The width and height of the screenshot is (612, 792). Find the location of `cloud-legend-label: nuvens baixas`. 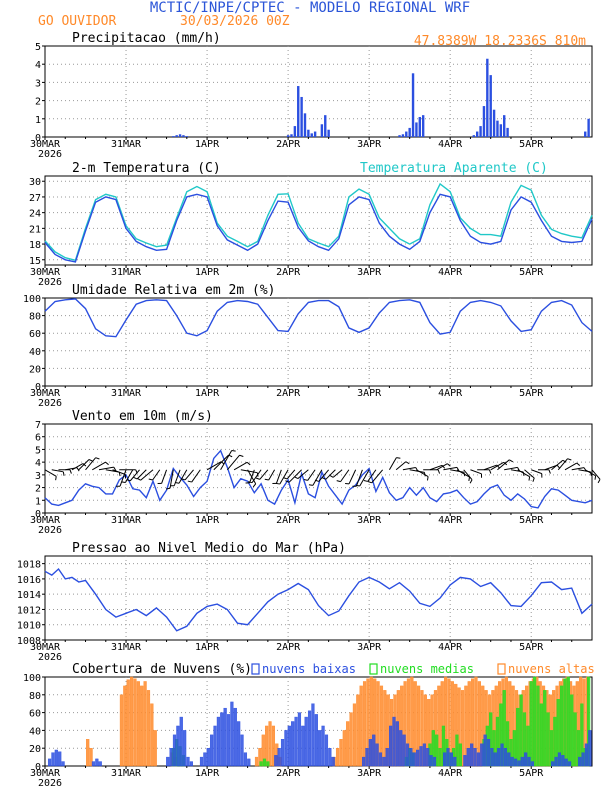

cloud-legend-label: nuvens baixas is located at coordinates (309, 669).